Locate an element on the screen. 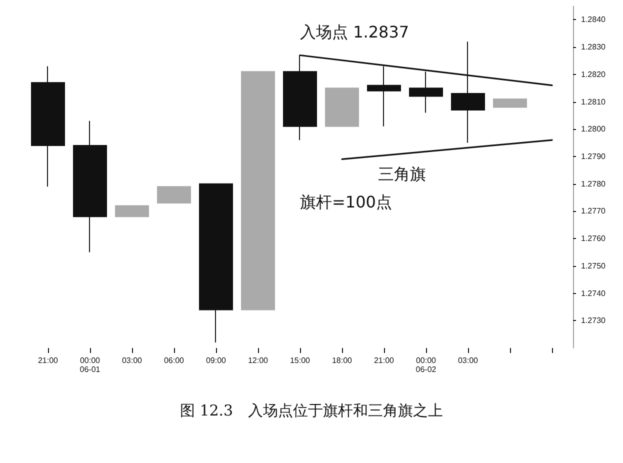 The height and width of the screenshot is (463, 623). x-tick-label: 09:00 is located at coordinates (216, 360).